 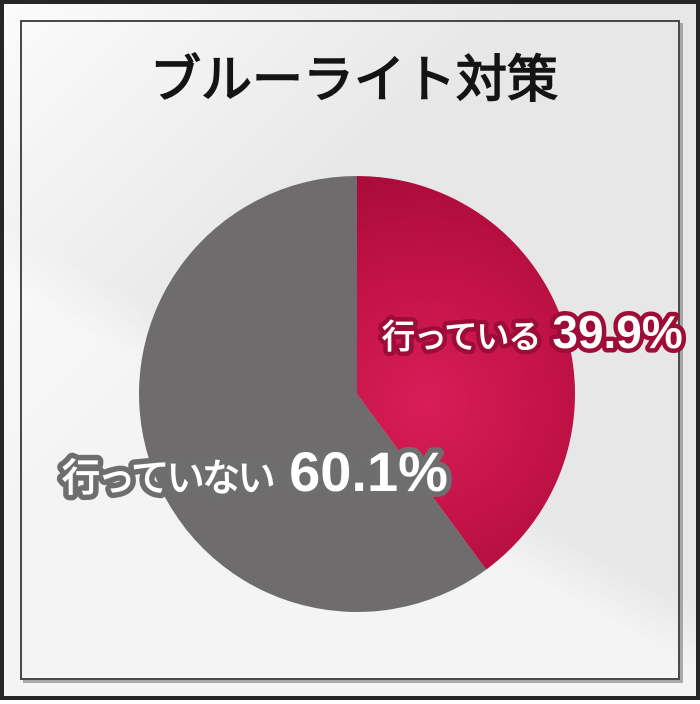 I want to click on slice-label-yes-value: 39.9%, so click(x=617, y=332).